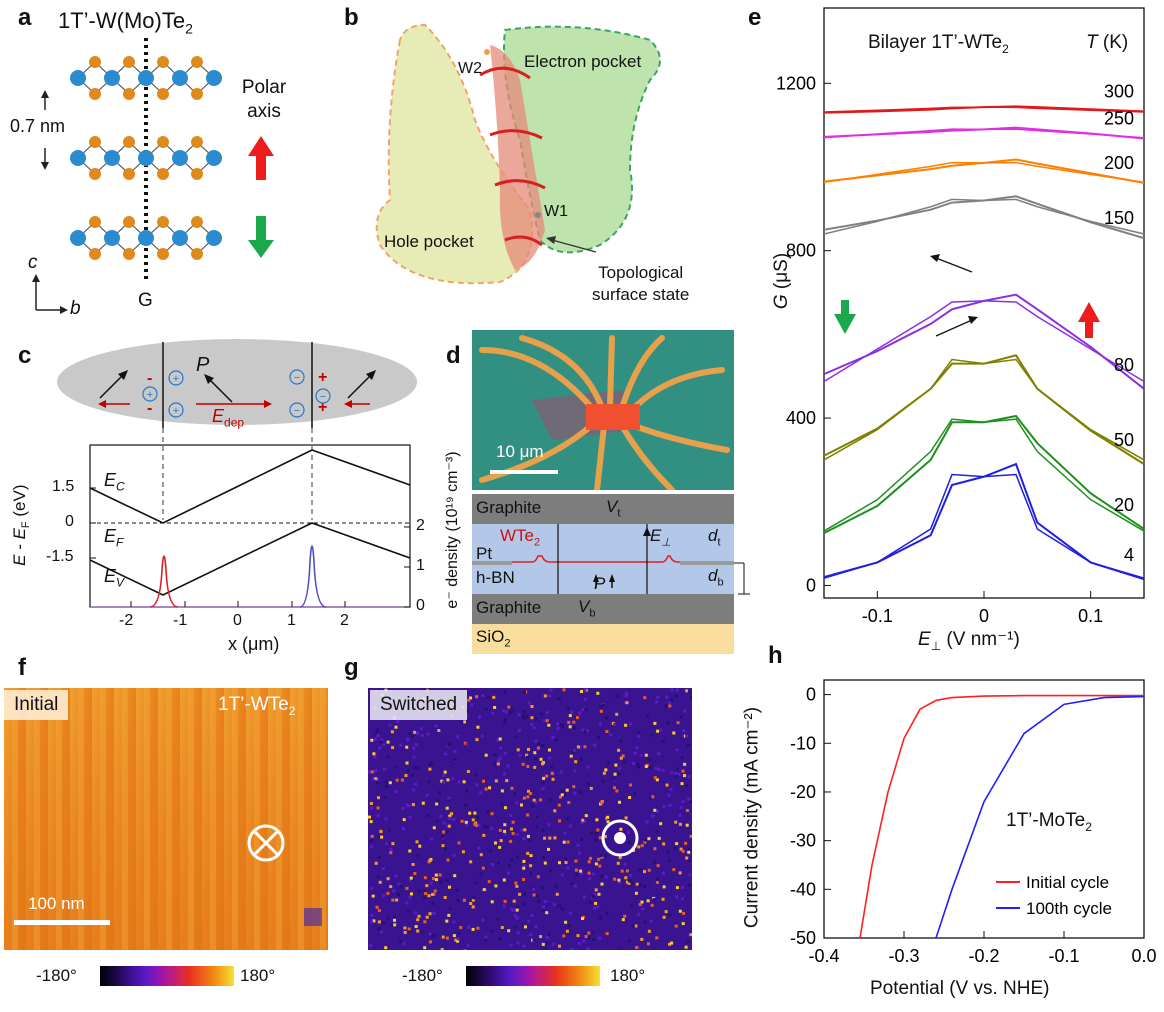  What do you see at coordinates (984, 217) in the screenshot?
I see `series-line-150K` at bounding box center [984, 217].